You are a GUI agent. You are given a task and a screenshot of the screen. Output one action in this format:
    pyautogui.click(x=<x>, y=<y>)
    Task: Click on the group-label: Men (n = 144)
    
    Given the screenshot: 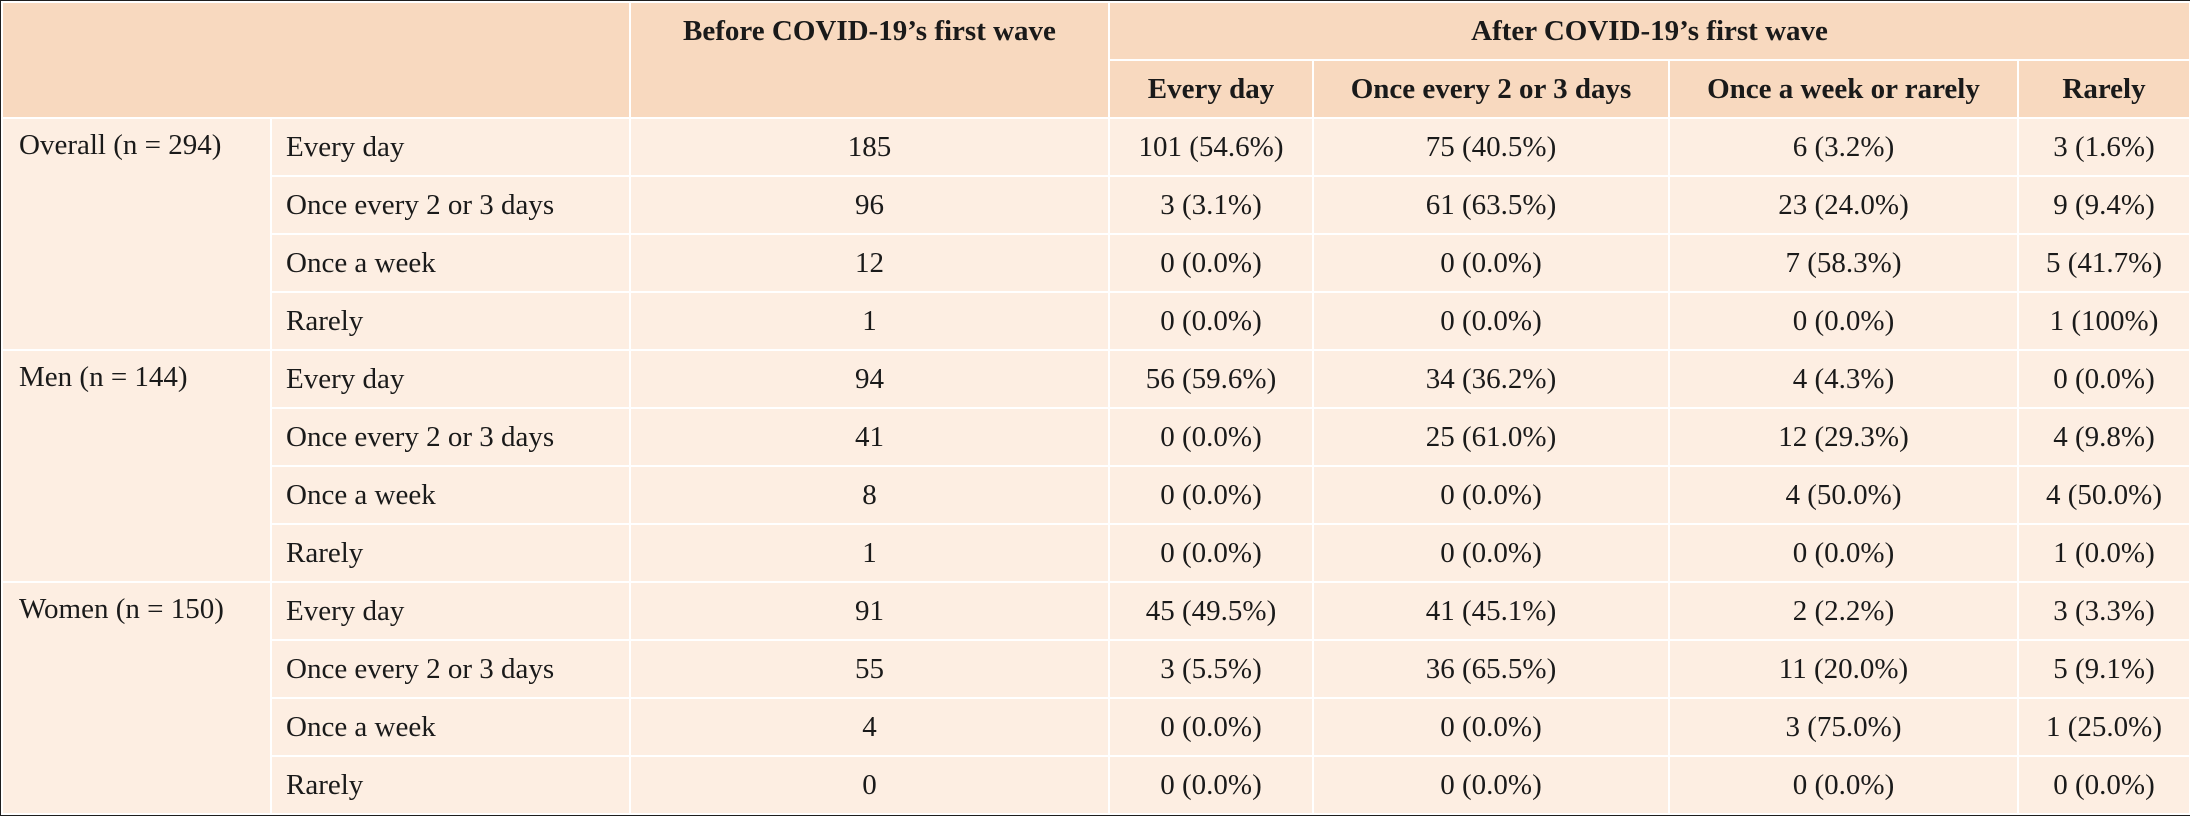 What is the action you would take?
    pyautogui.click(x=136, y=466)
    